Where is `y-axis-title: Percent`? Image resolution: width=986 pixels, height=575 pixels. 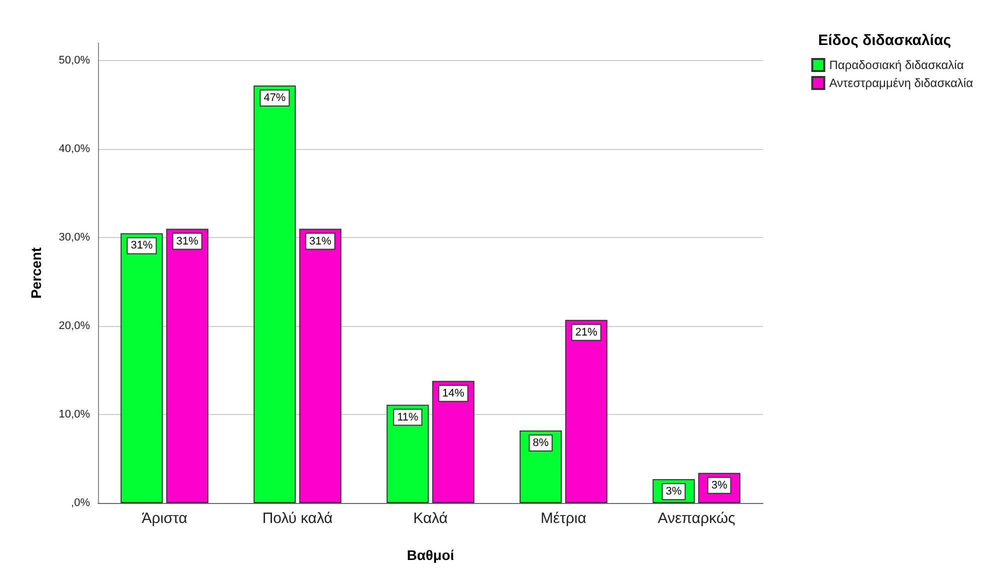
y-axis-title: Percent is located at coordinates (36, 272).